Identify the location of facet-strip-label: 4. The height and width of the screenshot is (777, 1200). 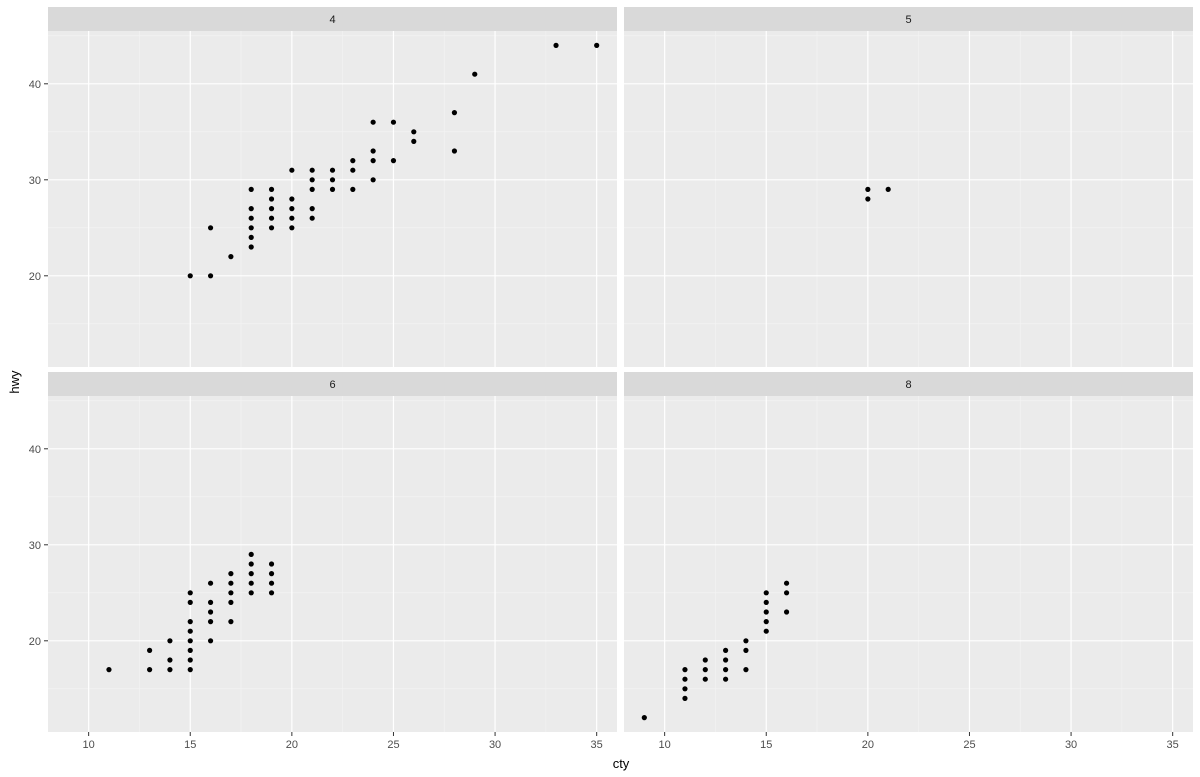
(332, 20).